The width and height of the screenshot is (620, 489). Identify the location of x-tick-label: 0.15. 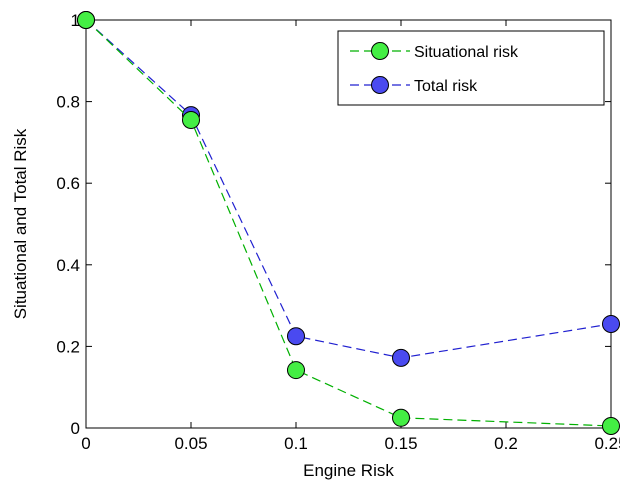
(400, 443).